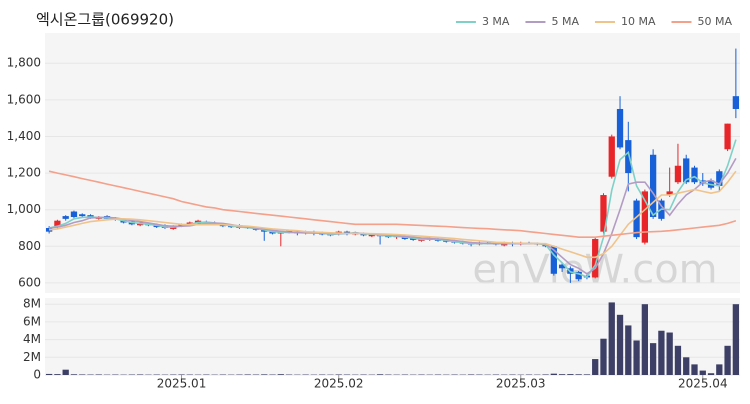 The height and width of the screenshot is (404, 750). Describe the element at coordinates (638, 21) in the screenshot. I see `legend-label: 10 MA` at that location.